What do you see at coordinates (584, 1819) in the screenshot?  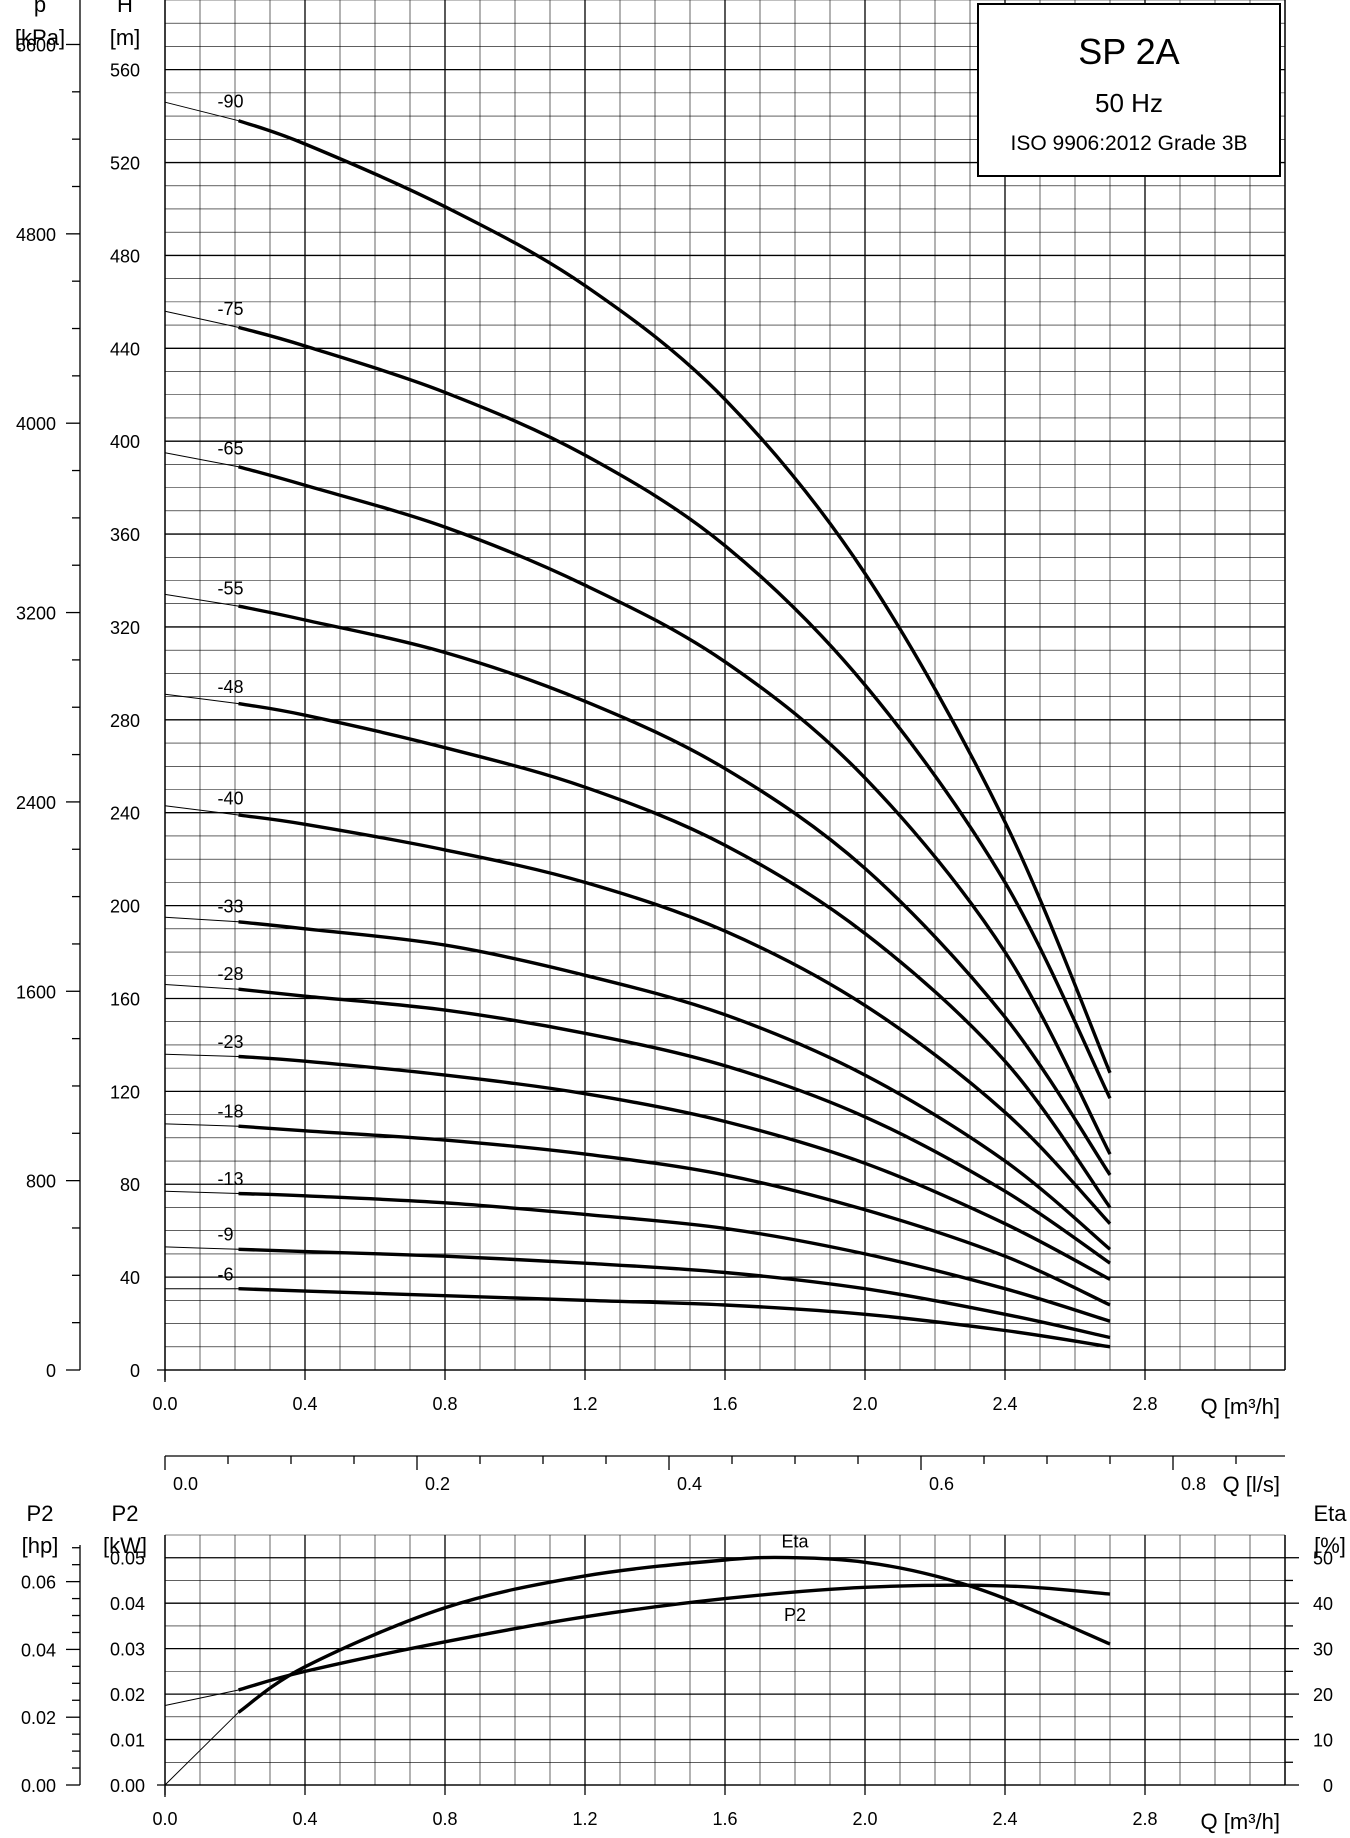 I see `q2-tick-label: 1.2` at bounding box center [584, 1819].